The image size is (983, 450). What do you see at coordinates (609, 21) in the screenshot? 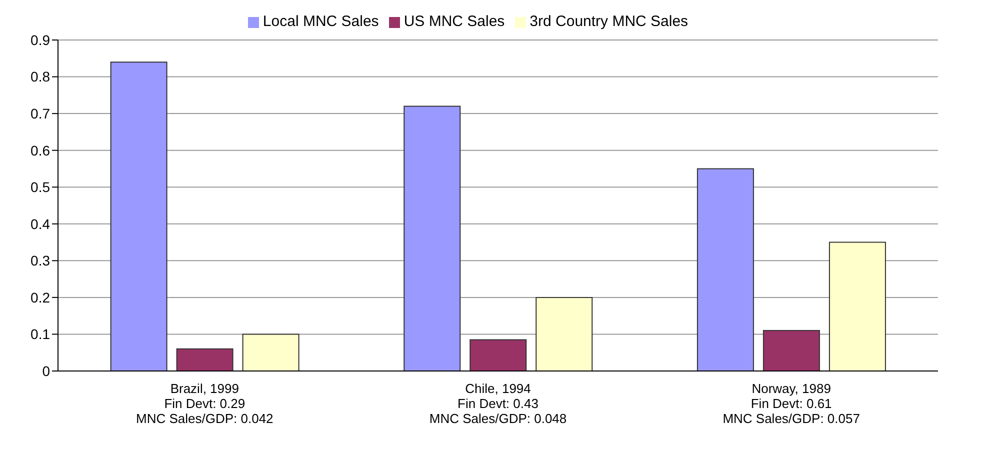
I see `legend-label: 3rd Country MNC Sales` at bounding box center [609, 21].